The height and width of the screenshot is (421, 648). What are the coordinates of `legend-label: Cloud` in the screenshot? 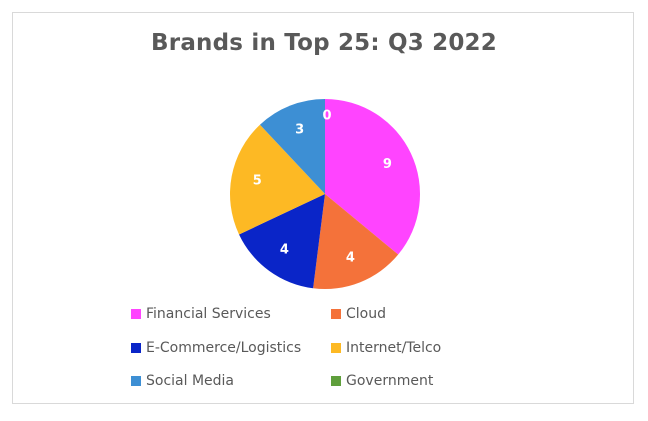 It's located at (366, 314).